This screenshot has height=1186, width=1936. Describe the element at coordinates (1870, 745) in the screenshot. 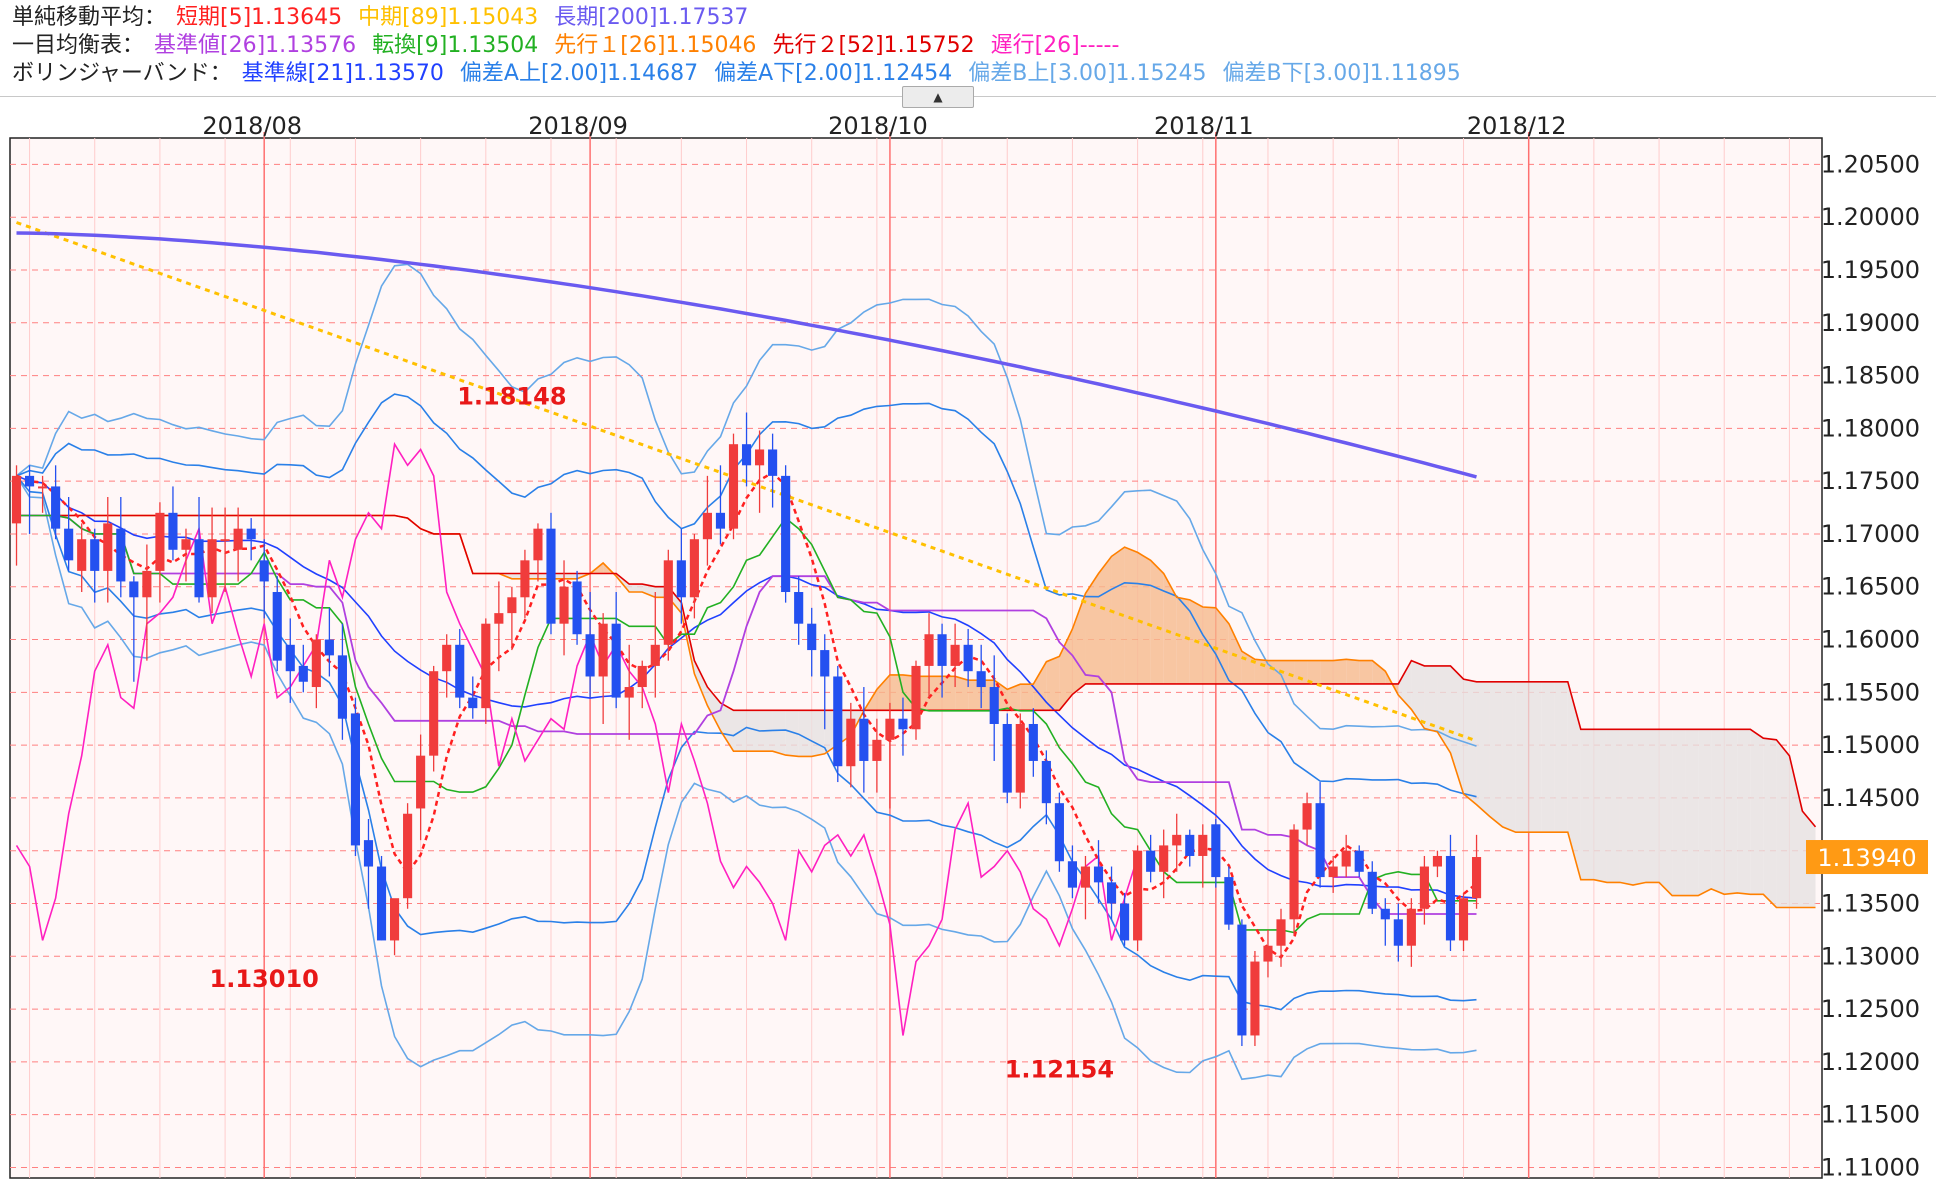

I see `y-tick-label: 1.15000` at that location.